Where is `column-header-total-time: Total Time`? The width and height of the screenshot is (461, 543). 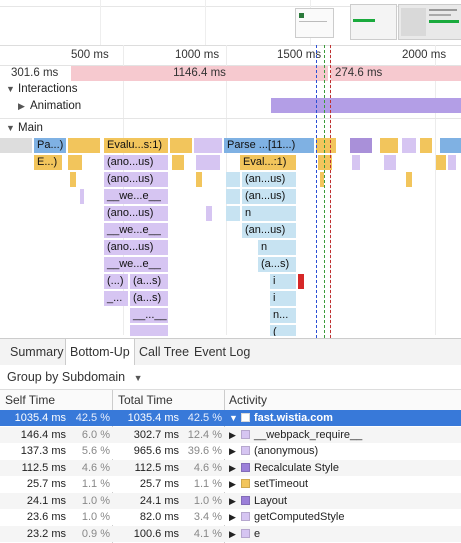
column-header-total-time: Total Time is located at coordinates (145, 400).